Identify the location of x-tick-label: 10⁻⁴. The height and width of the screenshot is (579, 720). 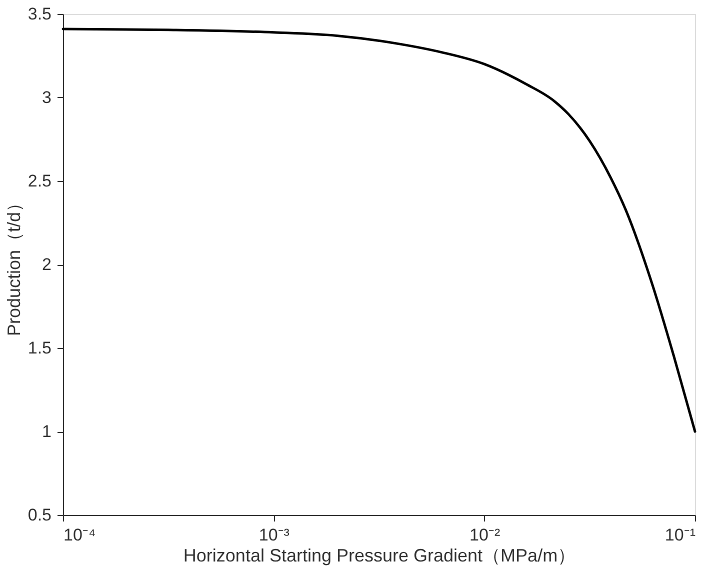
(80, 535).